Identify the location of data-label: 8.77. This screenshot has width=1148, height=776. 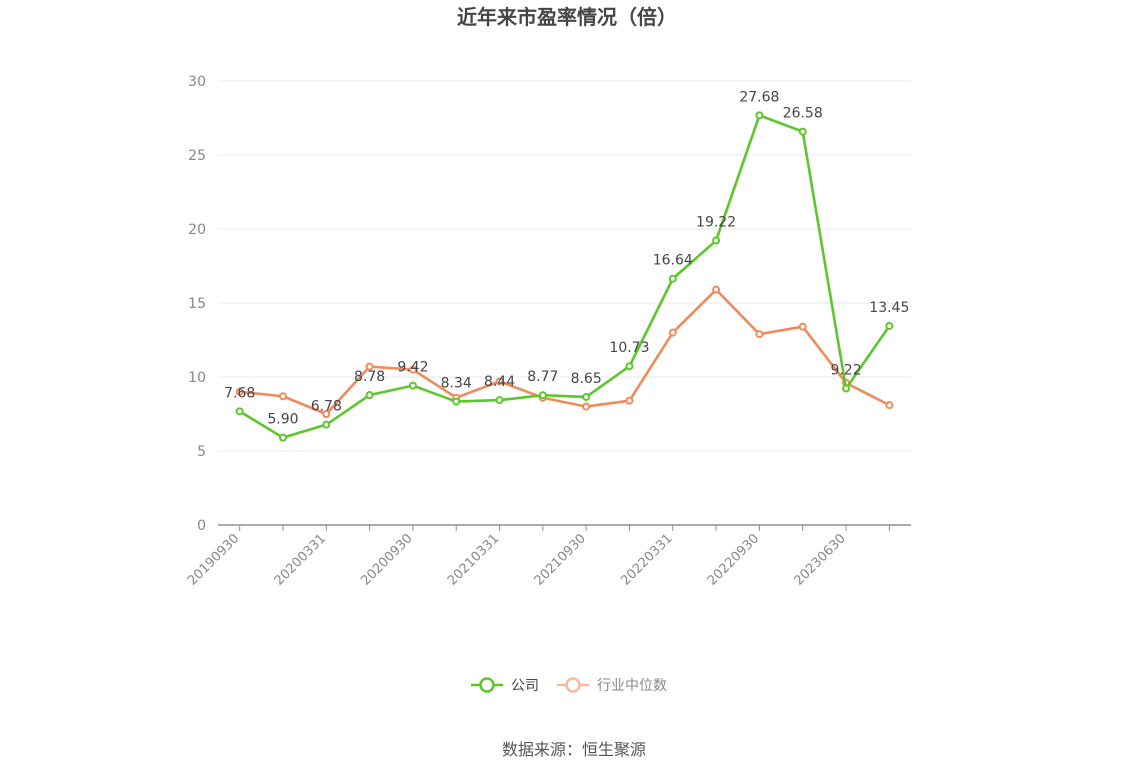
(542, 377).